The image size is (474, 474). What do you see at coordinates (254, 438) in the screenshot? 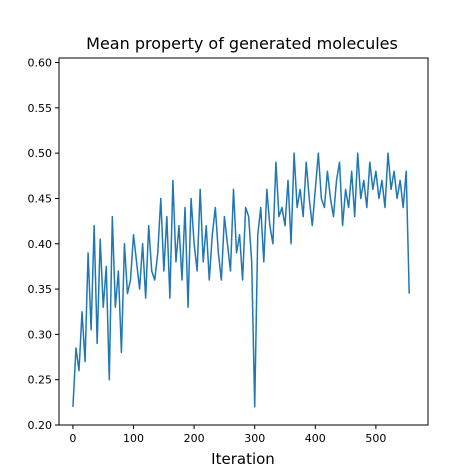
I see `x-tick-label: 300` at bounding box center [254, 438].